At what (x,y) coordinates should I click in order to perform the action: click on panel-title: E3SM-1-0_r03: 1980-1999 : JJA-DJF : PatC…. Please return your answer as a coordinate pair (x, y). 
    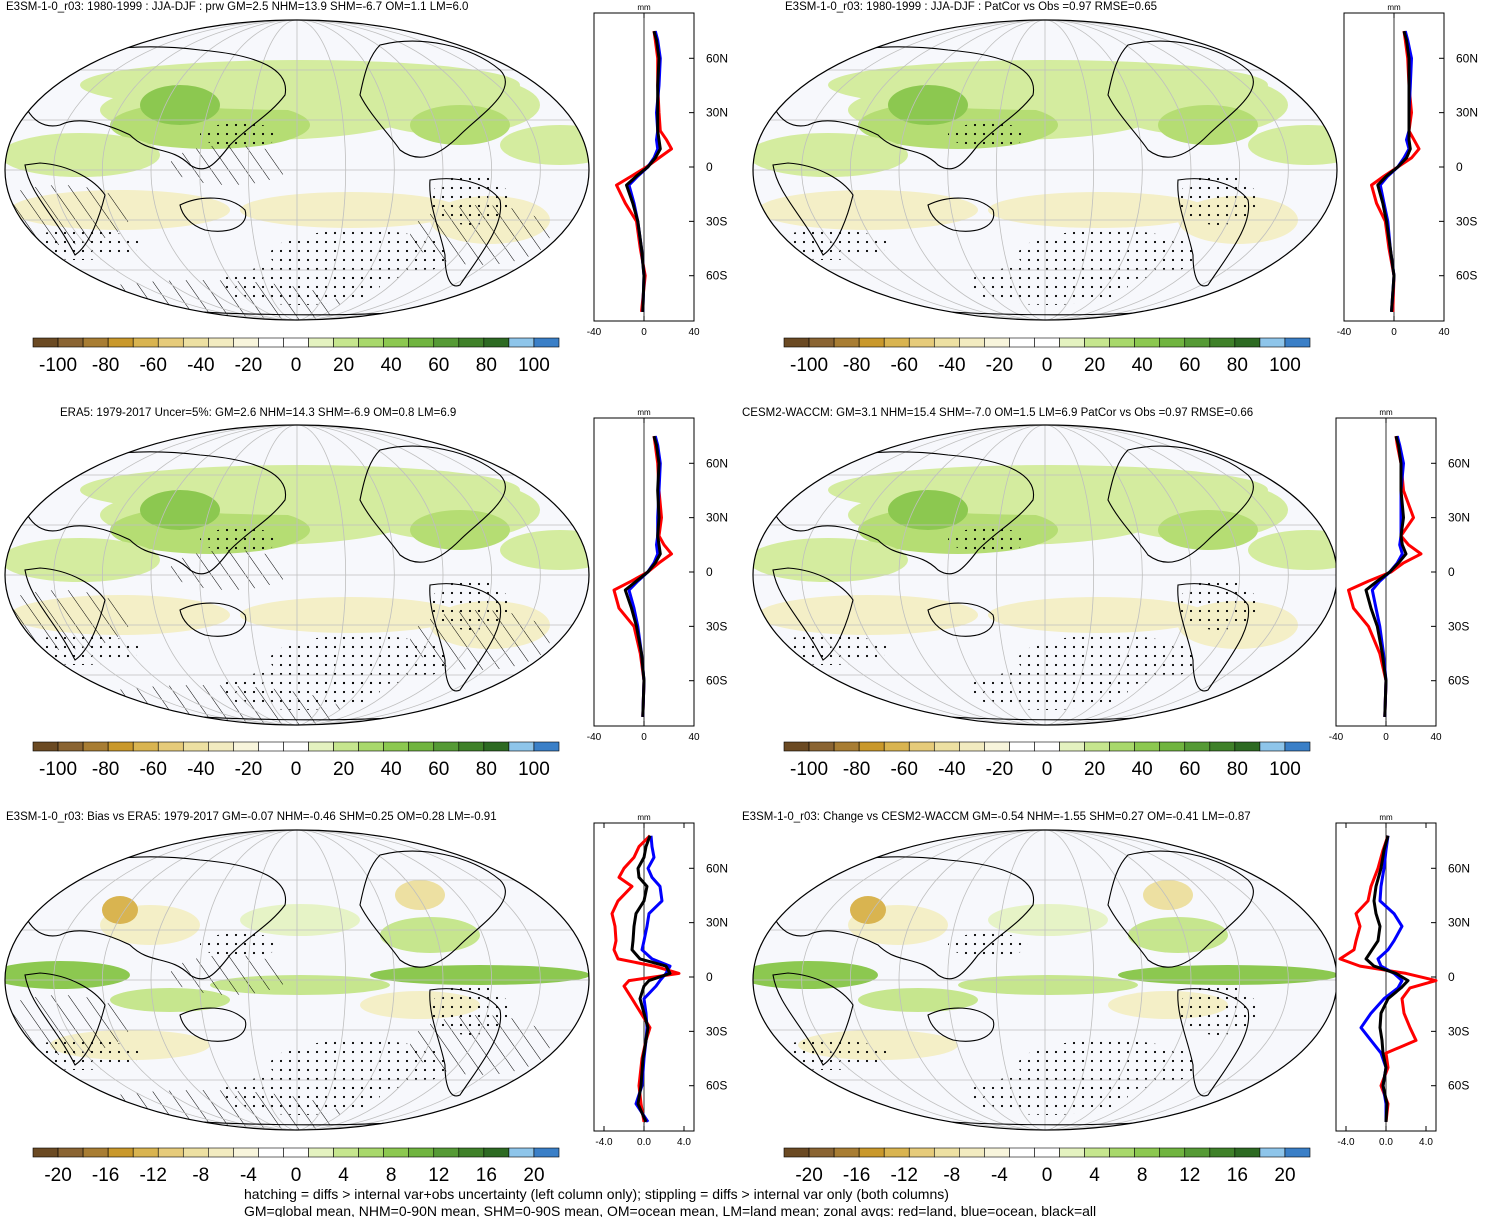
    Looking at the image, I should click on (971, 7).